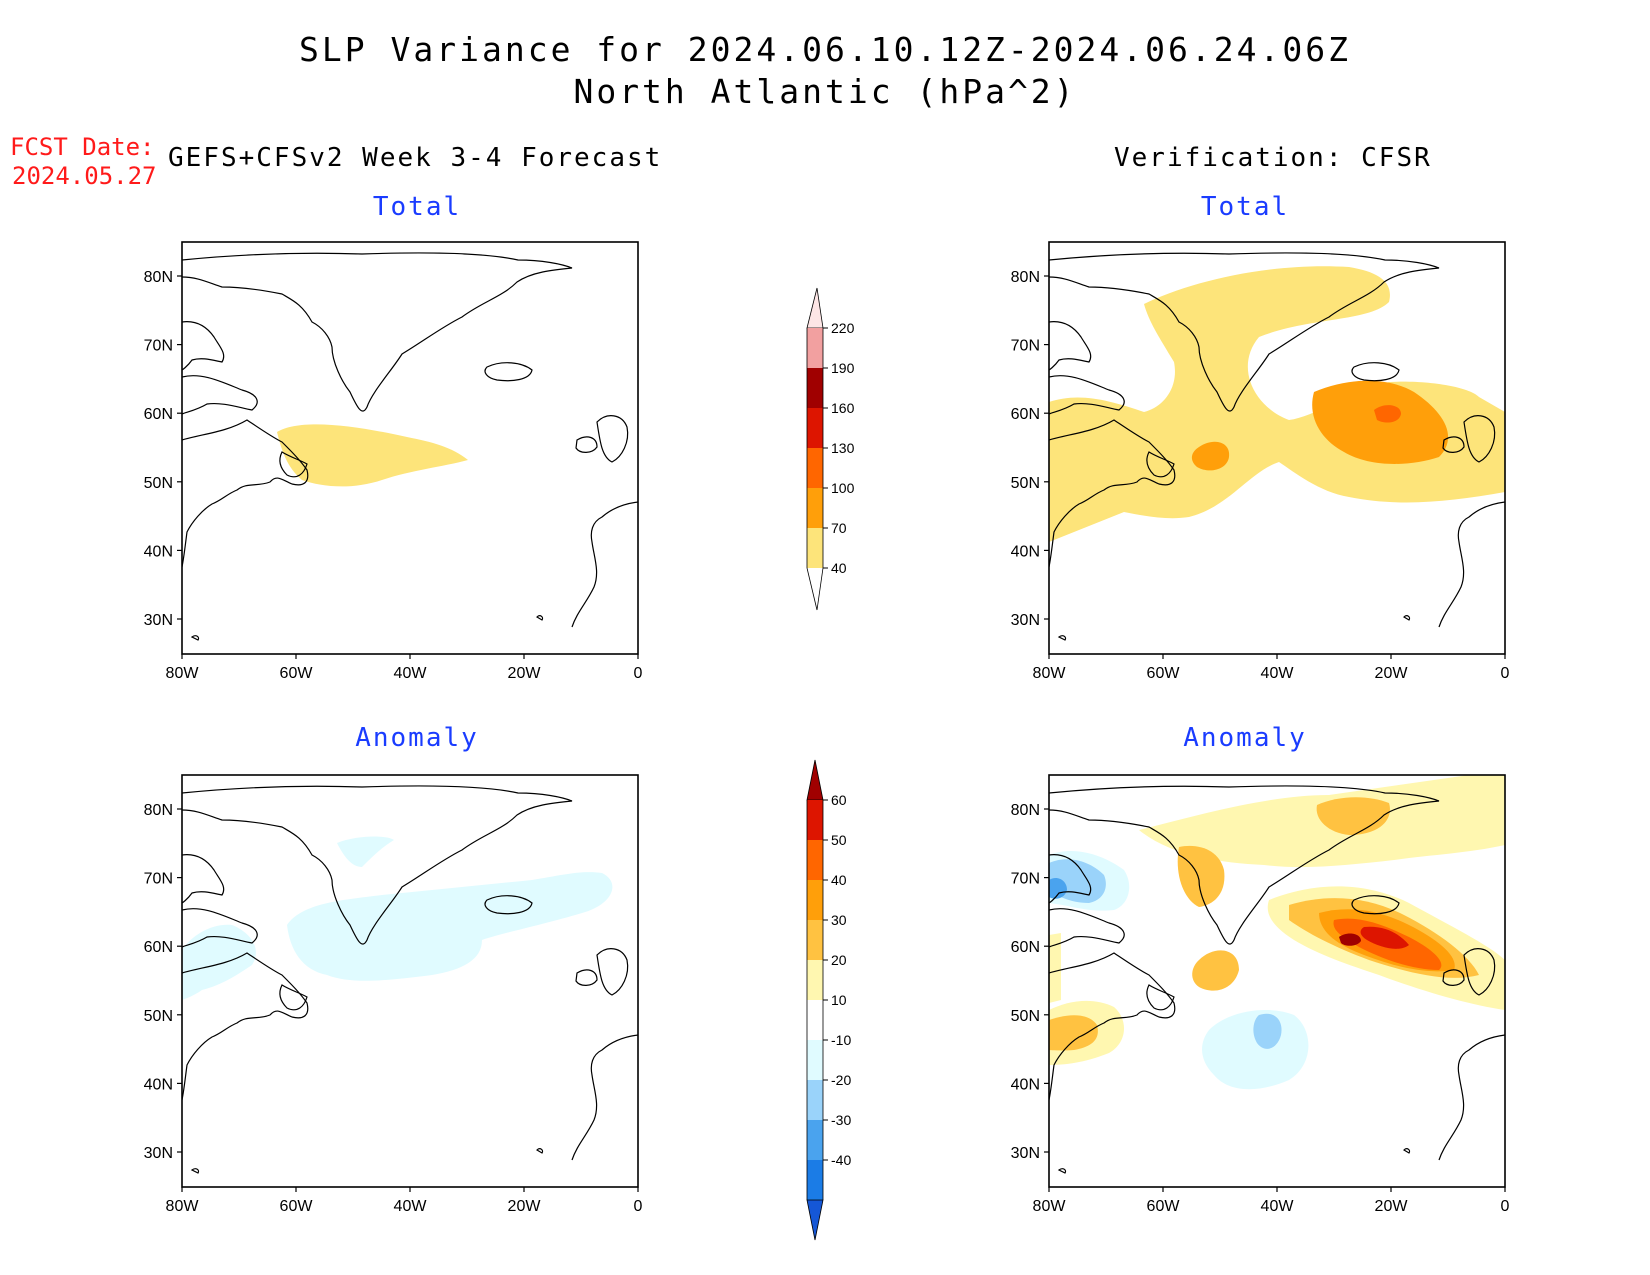 The width and height of the screenshot is (1650, 1275). I want to click on forecast-total-title: Total, so click(417, 207).